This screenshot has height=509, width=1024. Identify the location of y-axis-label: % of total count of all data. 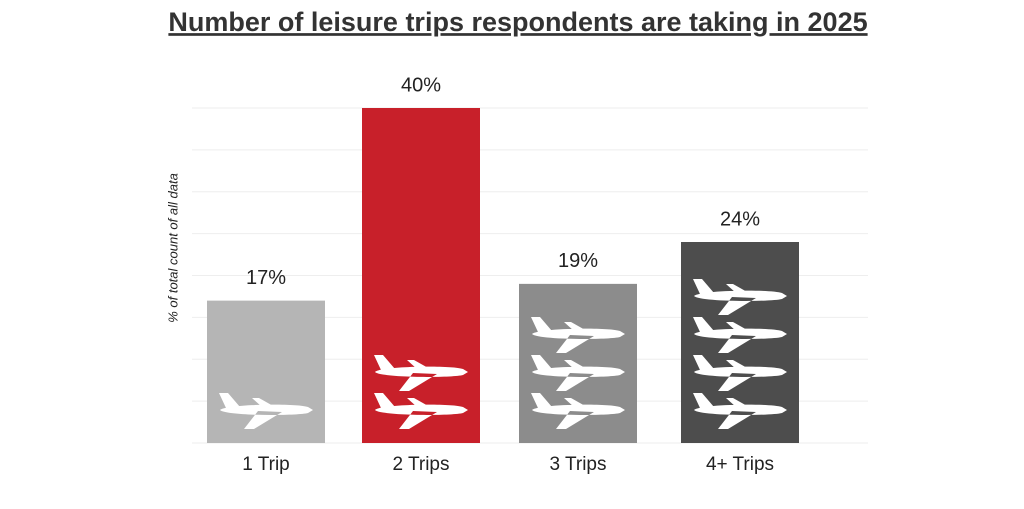
(172, 248).